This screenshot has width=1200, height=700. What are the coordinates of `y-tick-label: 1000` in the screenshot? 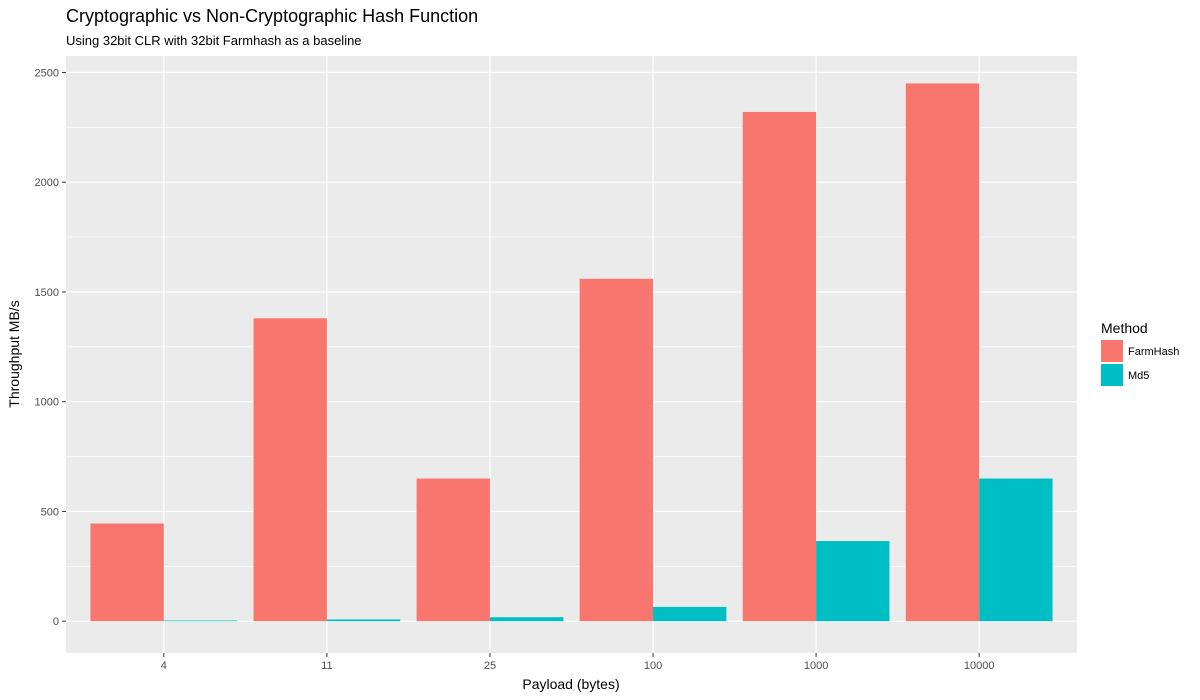 It's located at (47, 403).